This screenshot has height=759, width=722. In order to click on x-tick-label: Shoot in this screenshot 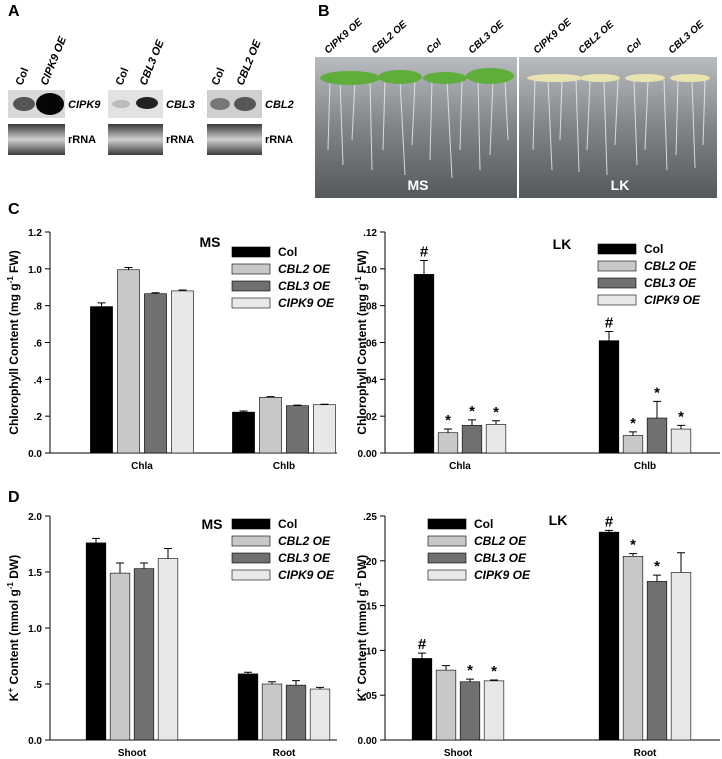, I will do `click(132, 753)`.